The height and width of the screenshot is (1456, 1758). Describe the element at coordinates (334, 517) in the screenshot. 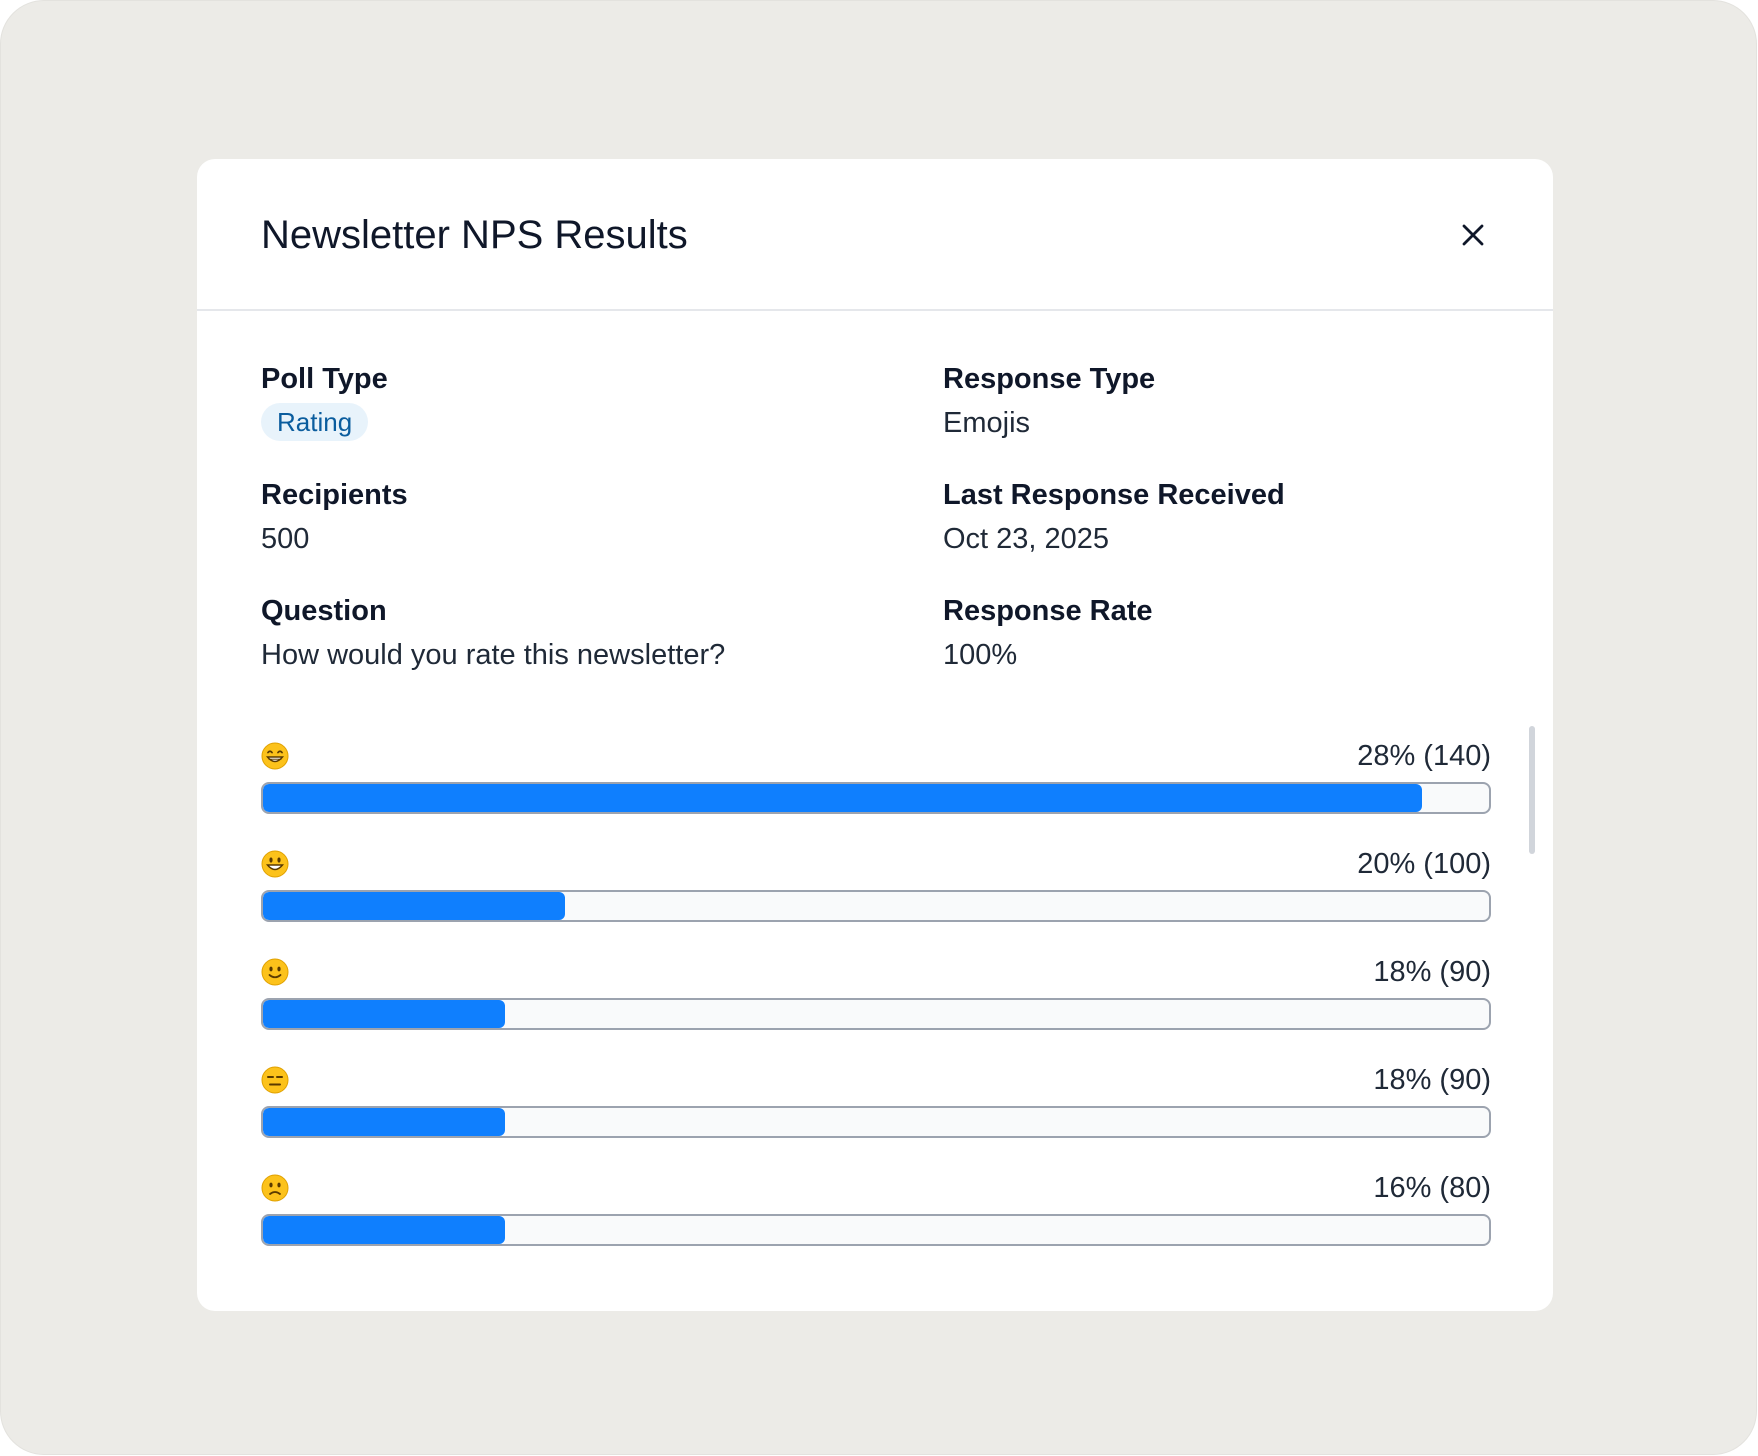

I see `recipients-field: Recipients 500` at that location.